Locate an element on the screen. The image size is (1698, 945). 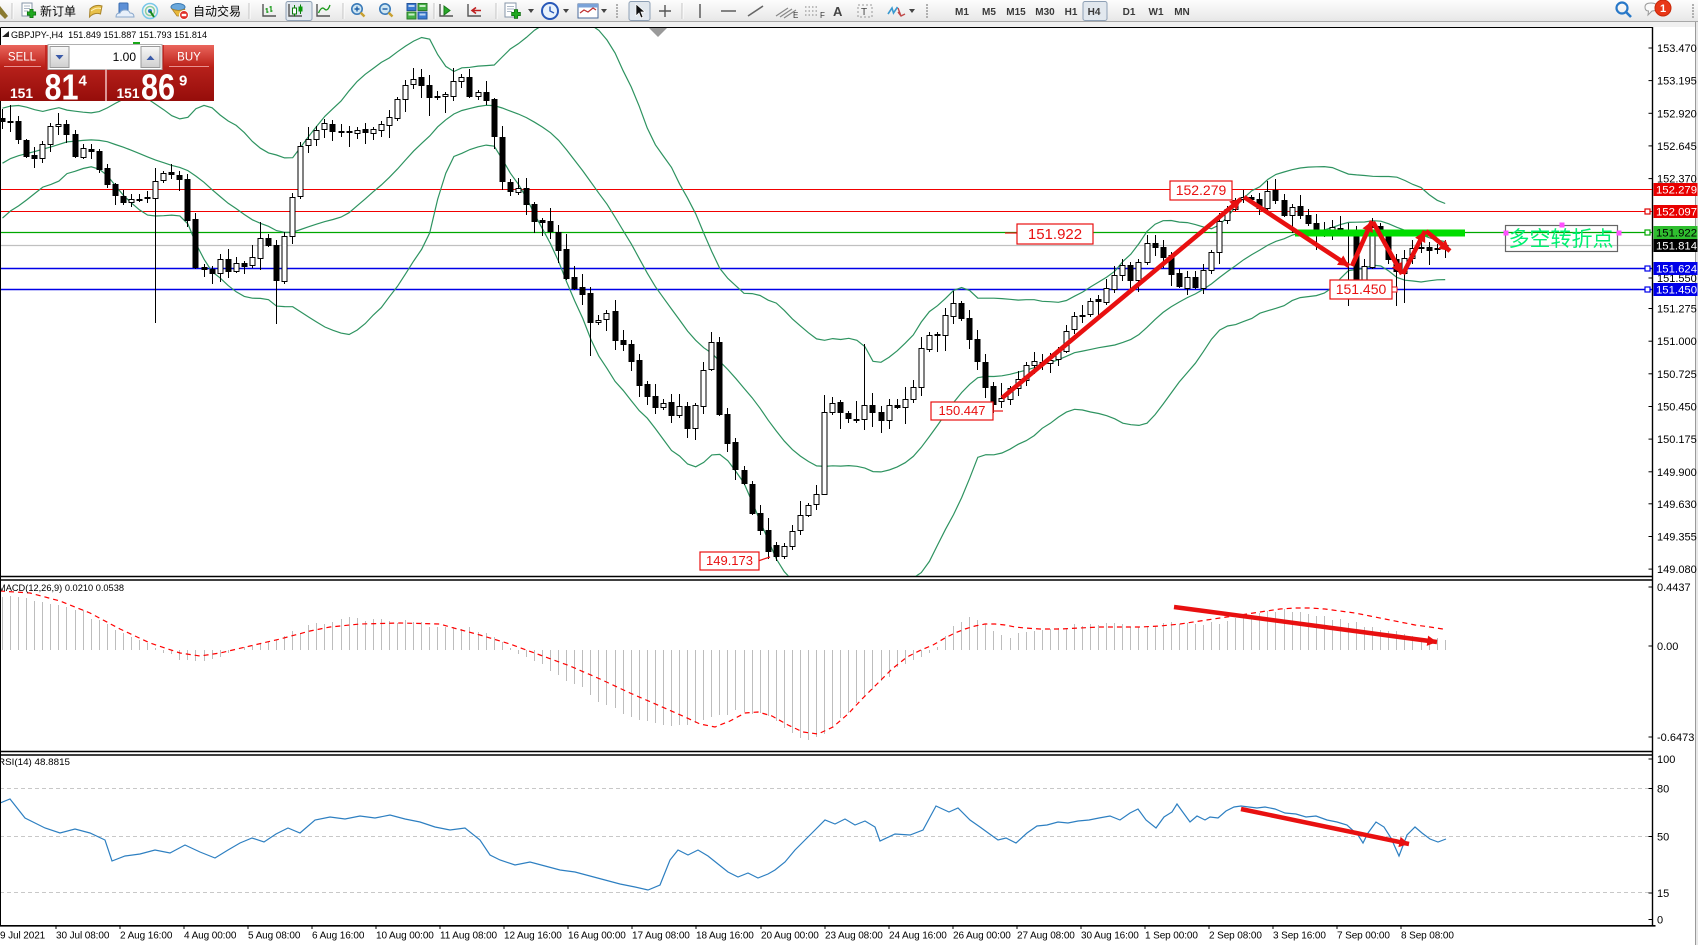
svg-text: 149.173 is located at coordinates (729, 560).